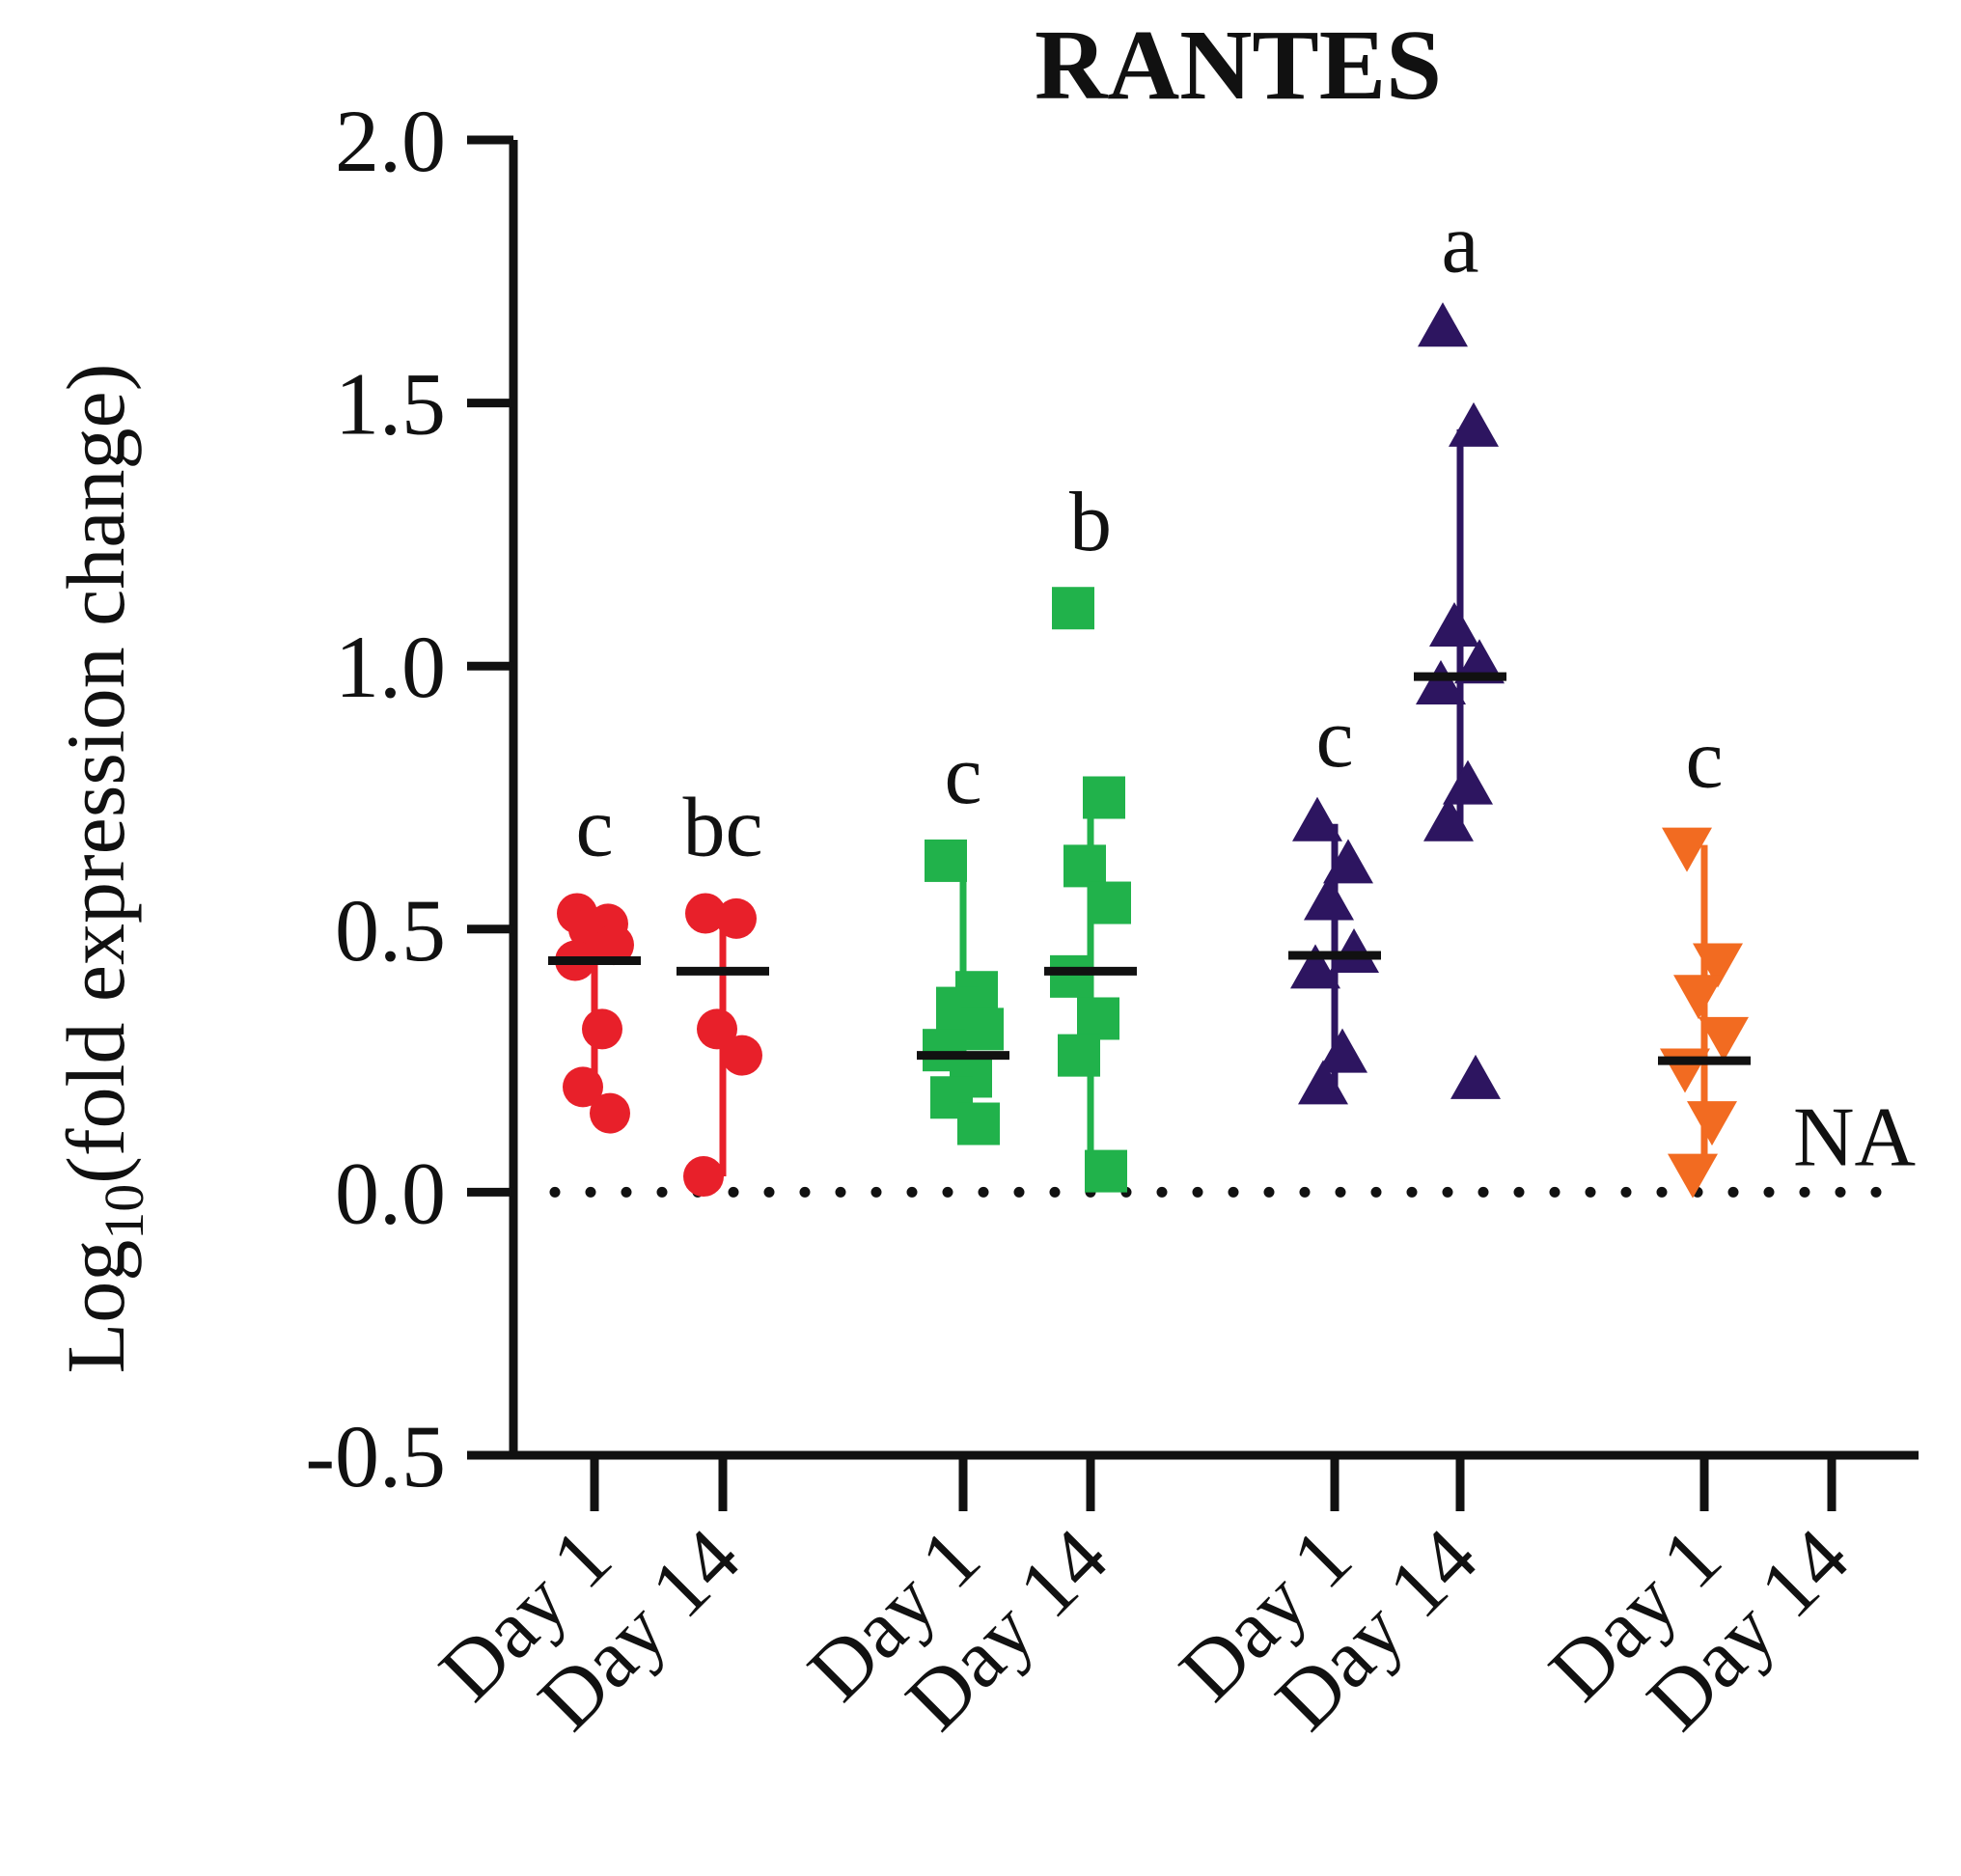  I want to click on data-group: a, so click(1460, 648).